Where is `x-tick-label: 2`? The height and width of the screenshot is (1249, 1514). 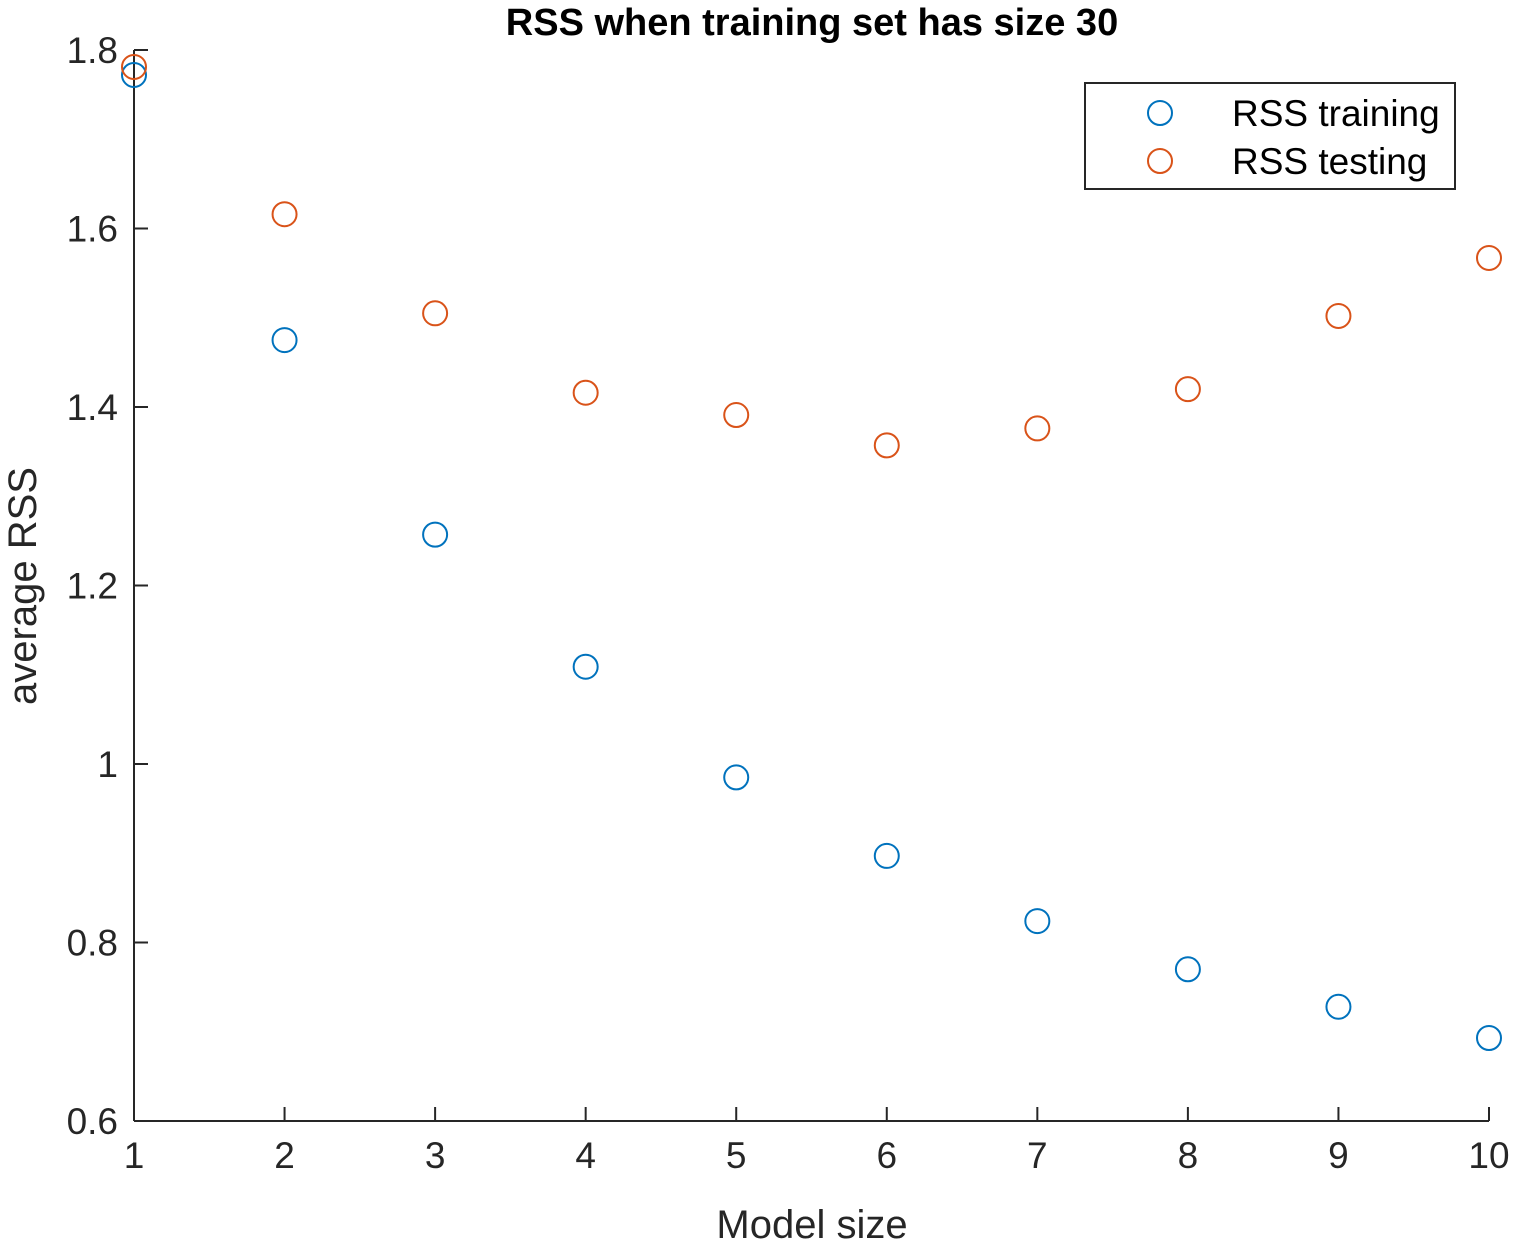 x-tick-label: 2 is located at coordinates (284, 1155).